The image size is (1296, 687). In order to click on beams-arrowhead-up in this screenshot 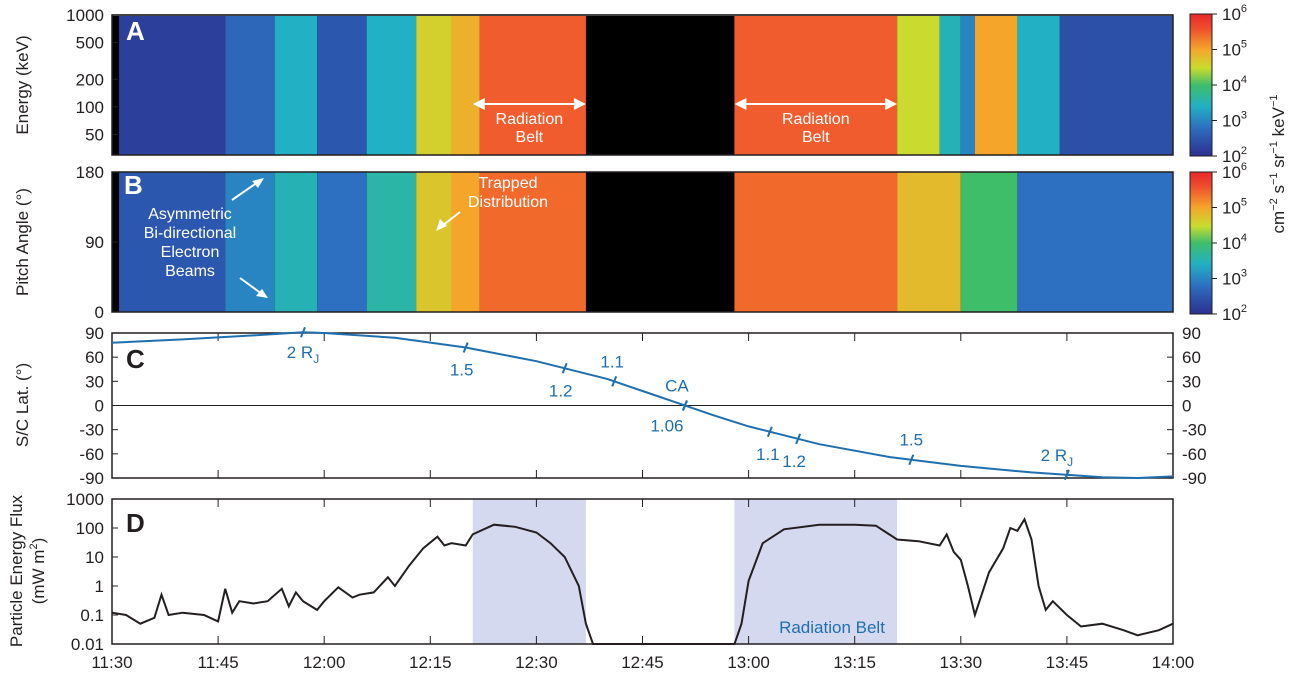, I will do `click(258, 183)`.